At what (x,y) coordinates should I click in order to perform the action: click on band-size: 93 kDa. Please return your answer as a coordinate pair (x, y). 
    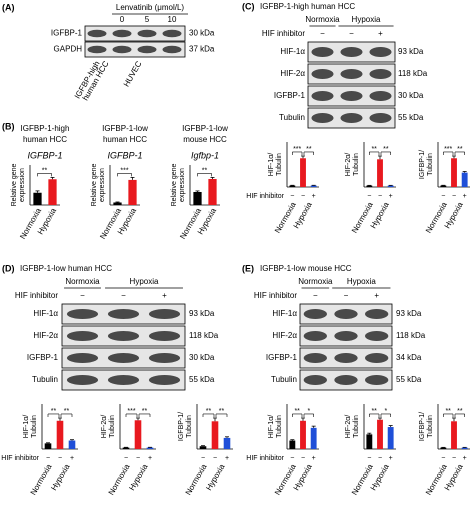
    Looking at the image, I should click on (202, 313).